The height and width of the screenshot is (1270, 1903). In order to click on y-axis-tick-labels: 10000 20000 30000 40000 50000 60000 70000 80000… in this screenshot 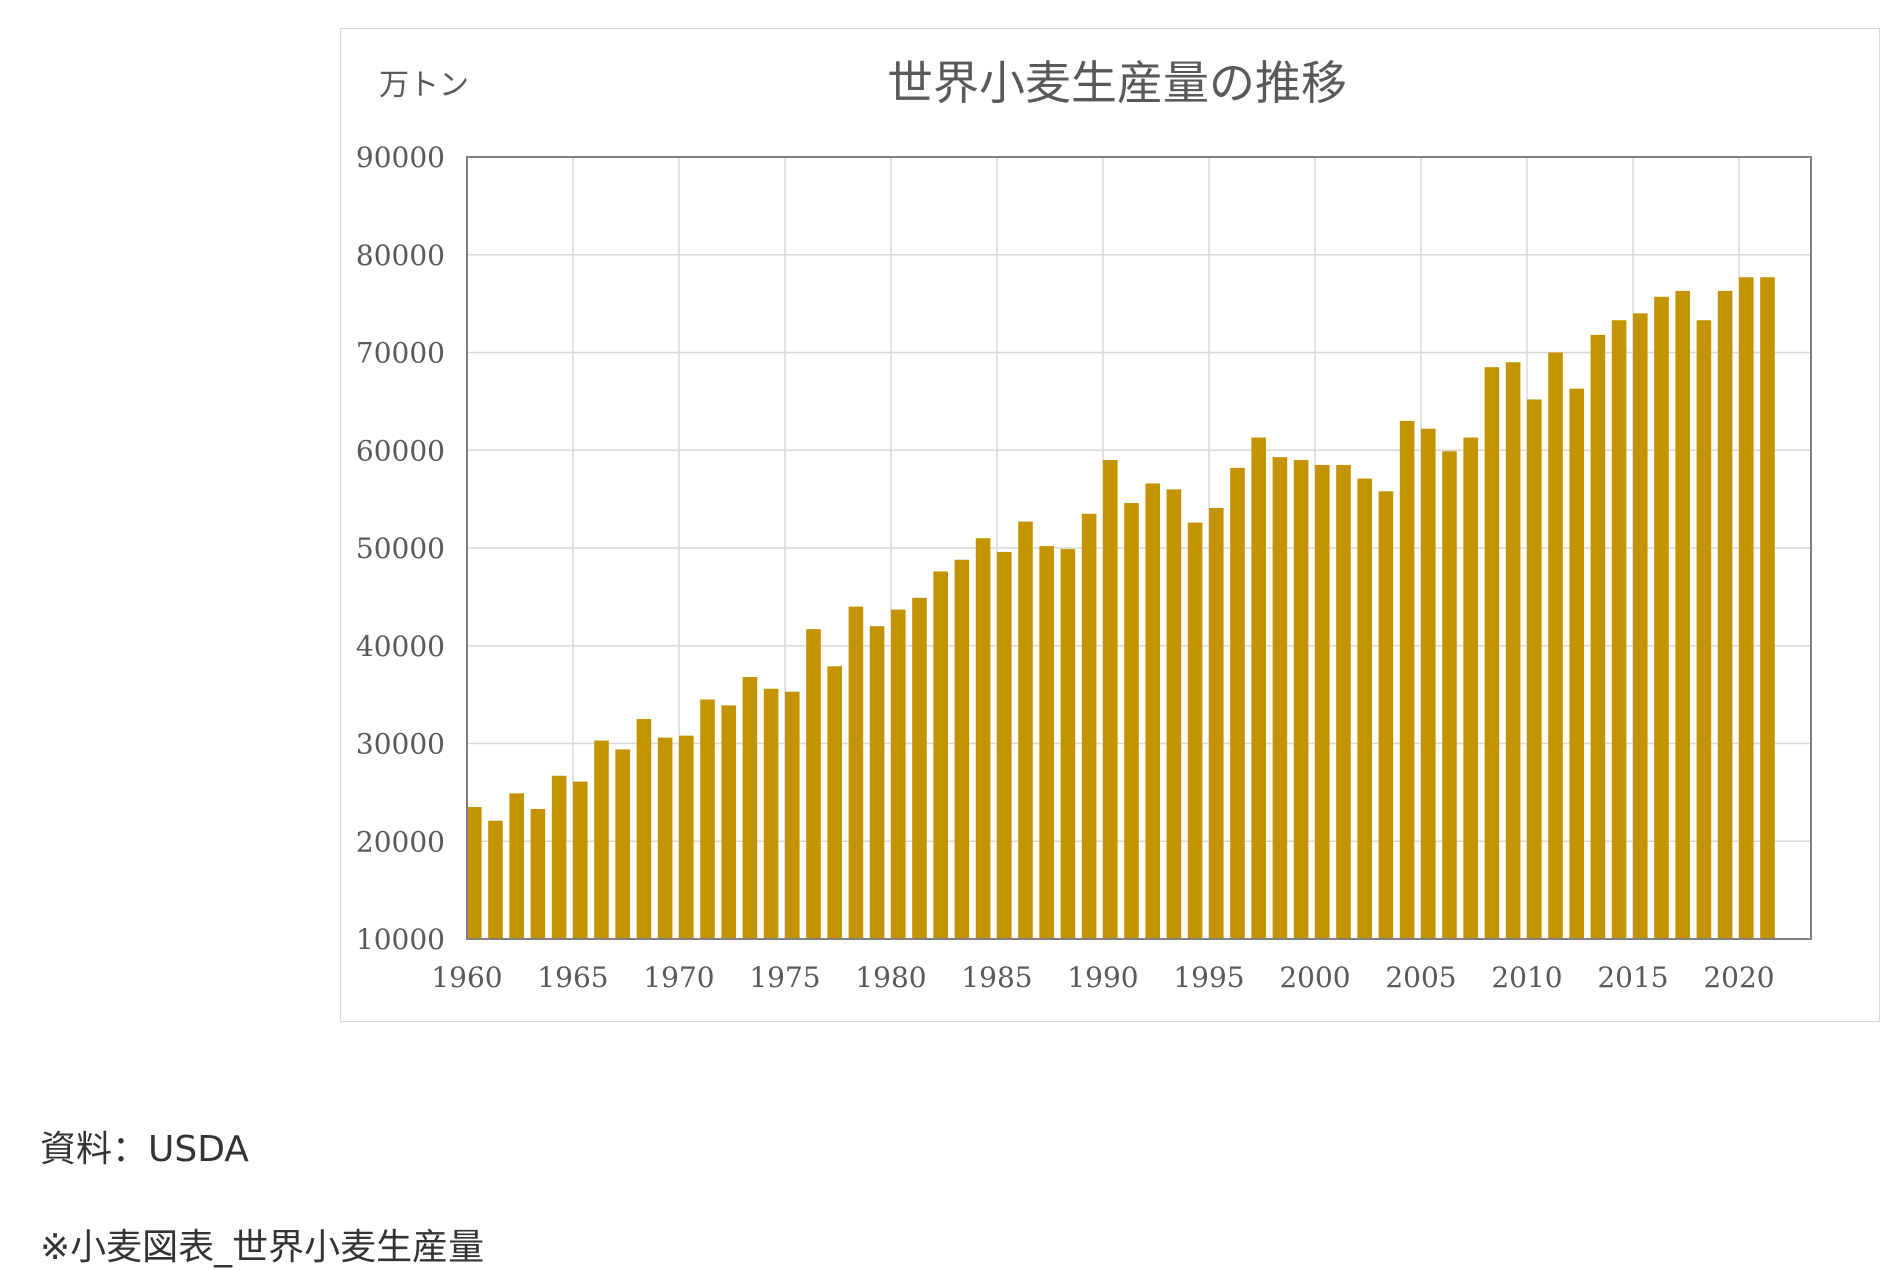, I will do `click(400, 548)`.